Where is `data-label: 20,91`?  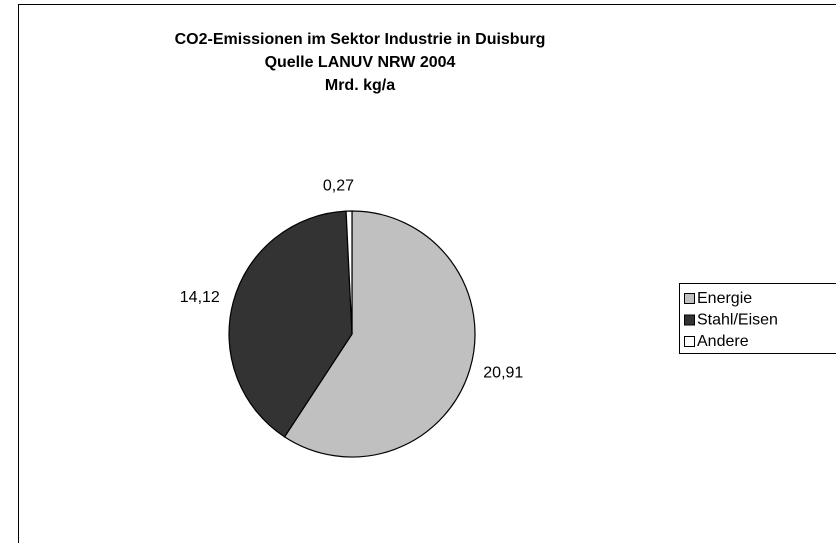 data-label: 20,91 is located at coordinates (503, 372).